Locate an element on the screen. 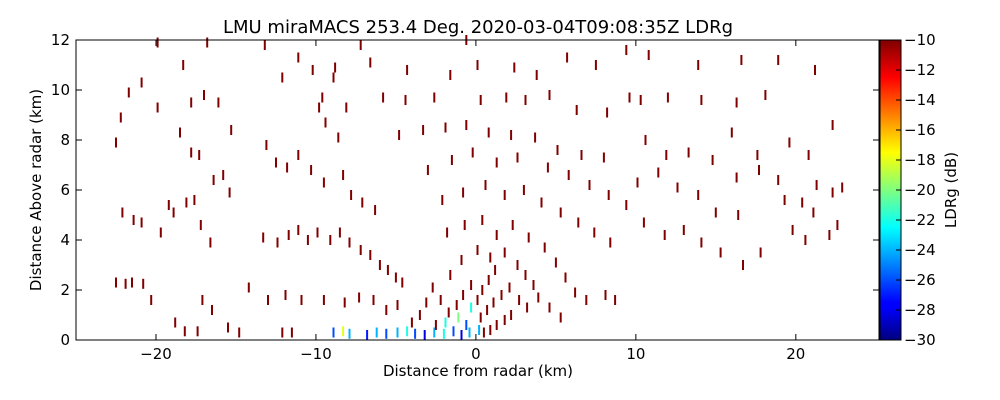  y-tick-label: 8 is located at coordinates (65, 140).